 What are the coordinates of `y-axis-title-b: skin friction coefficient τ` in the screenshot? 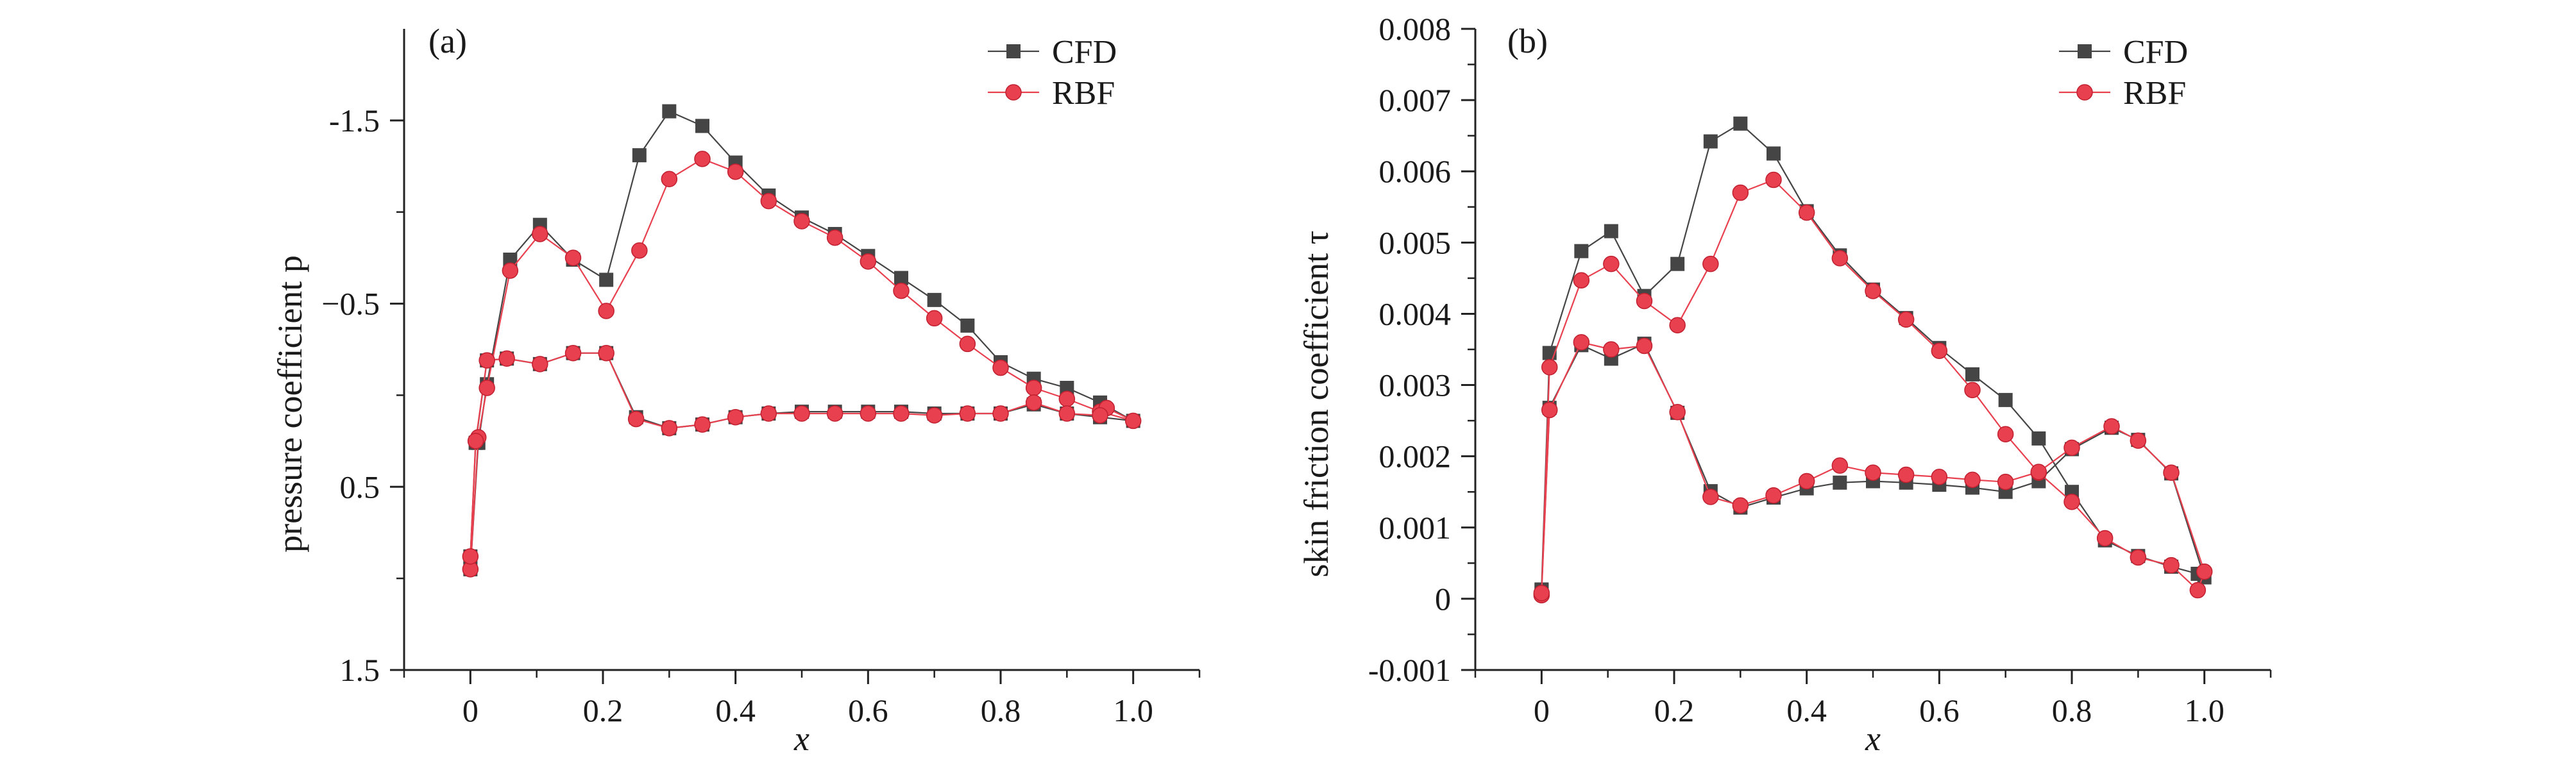 It's located at (1316, 403).